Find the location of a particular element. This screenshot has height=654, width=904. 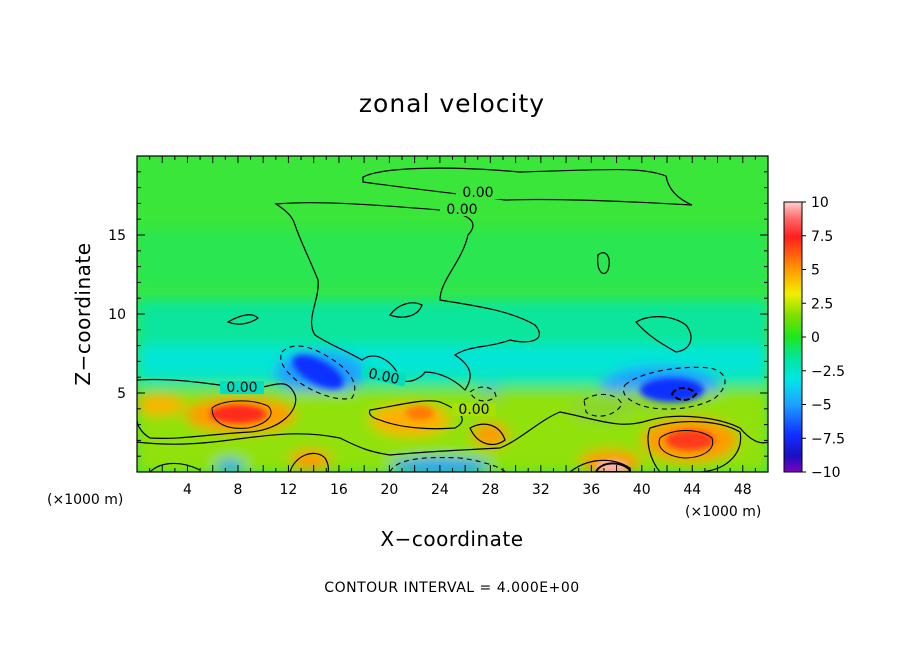

x-units-left: (×1000 m) is located at coordinates (85, 500).